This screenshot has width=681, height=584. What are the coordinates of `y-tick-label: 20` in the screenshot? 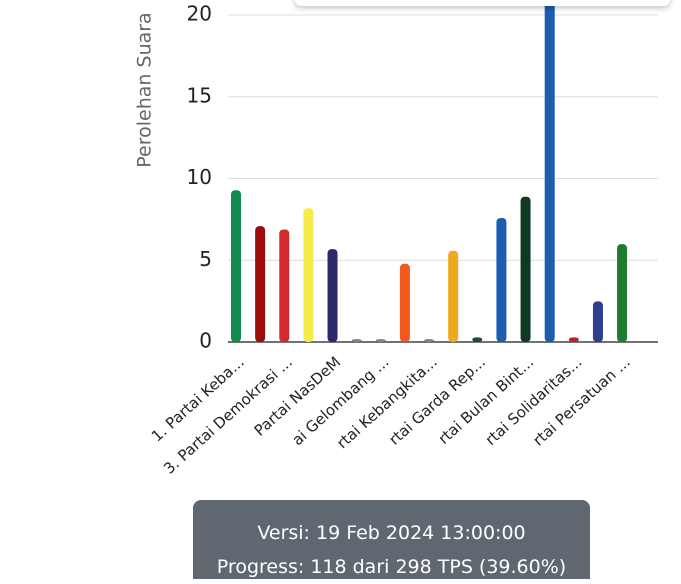 It's located at (199, 14).